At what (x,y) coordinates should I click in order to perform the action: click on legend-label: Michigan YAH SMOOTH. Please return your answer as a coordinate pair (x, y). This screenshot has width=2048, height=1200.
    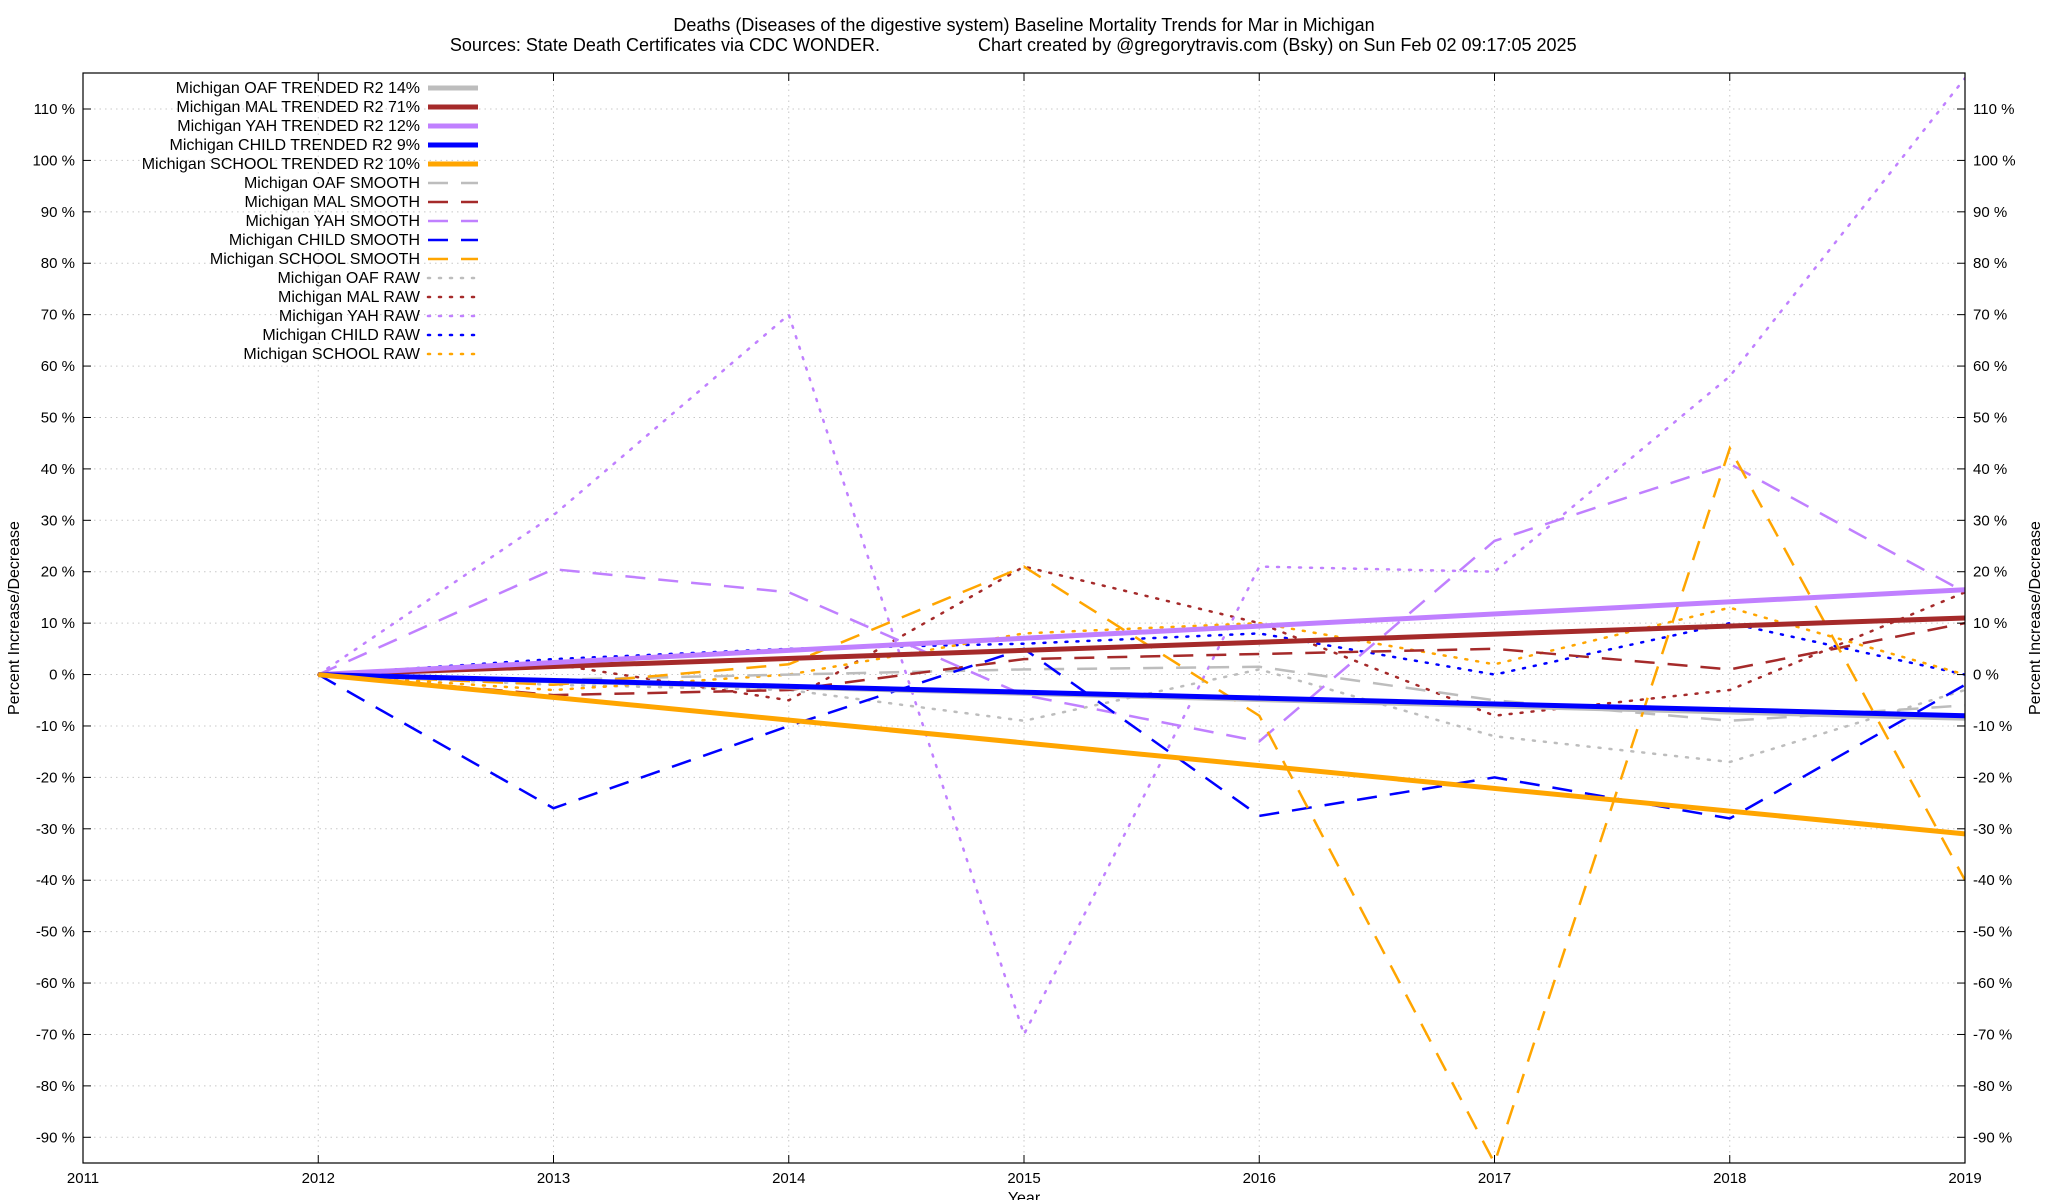
    Looking at the image, I should click on (332, 221).